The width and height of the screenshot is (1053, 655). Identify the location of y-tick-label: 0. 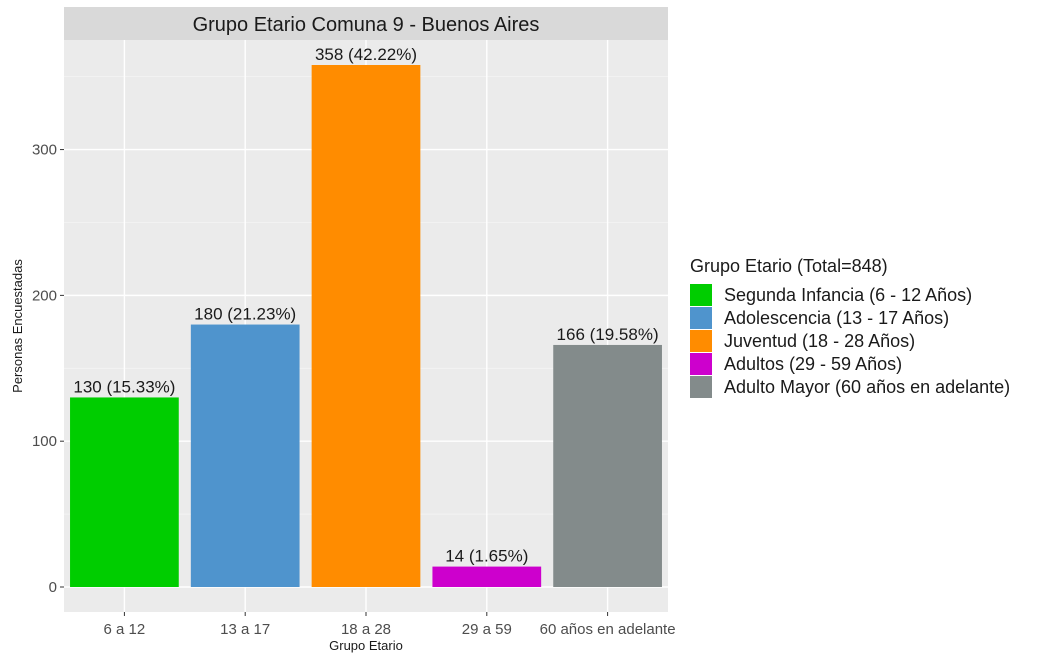
(53, 587).